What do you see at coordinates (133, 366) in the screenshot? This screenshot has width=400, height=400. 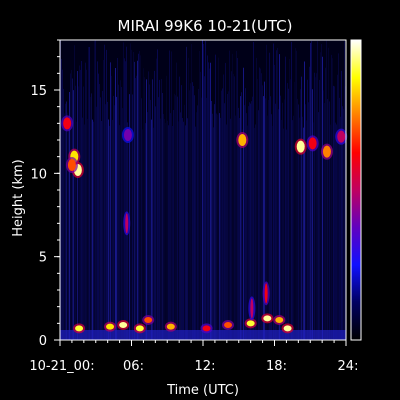 I see `x-tick-label: 06:` at bounding box center [133, 366].